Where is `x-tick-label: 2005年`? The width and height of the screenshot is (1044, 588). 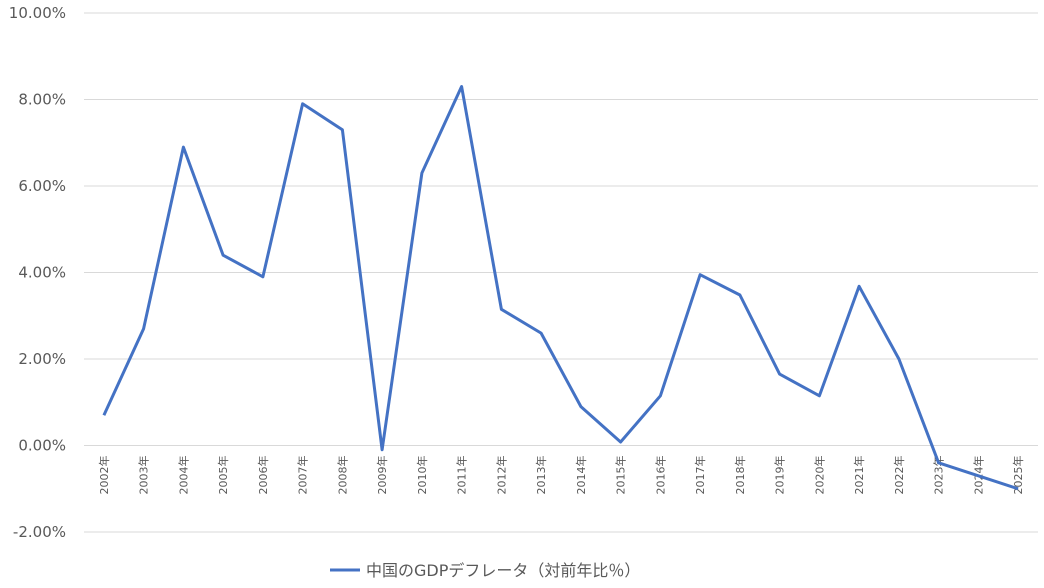
x-tick-label: 2005年 is located at coordinates (223, 475).